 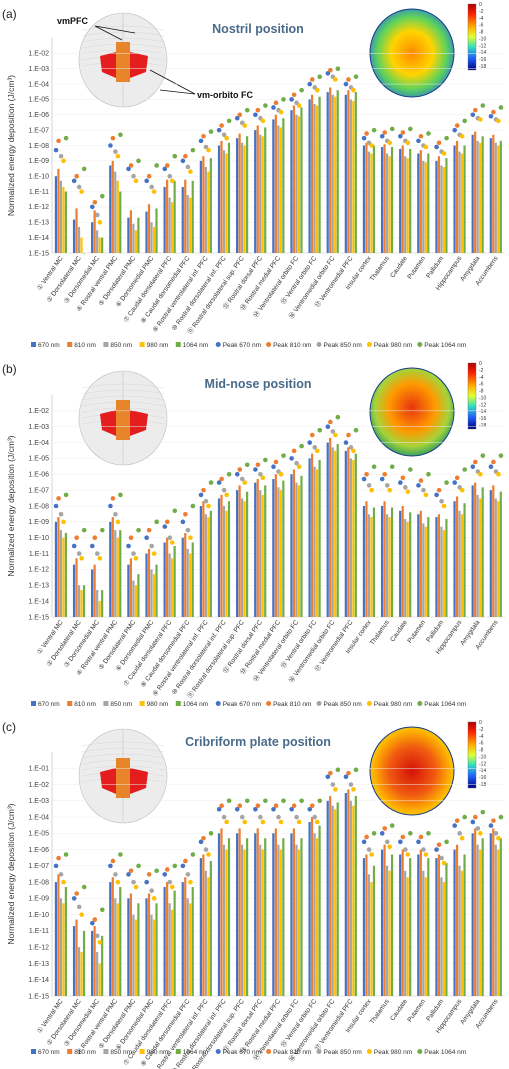 What do you see at coordinates (472, 755) in the screenshot?
I see `colorbar` at bounding box center [472, 755].